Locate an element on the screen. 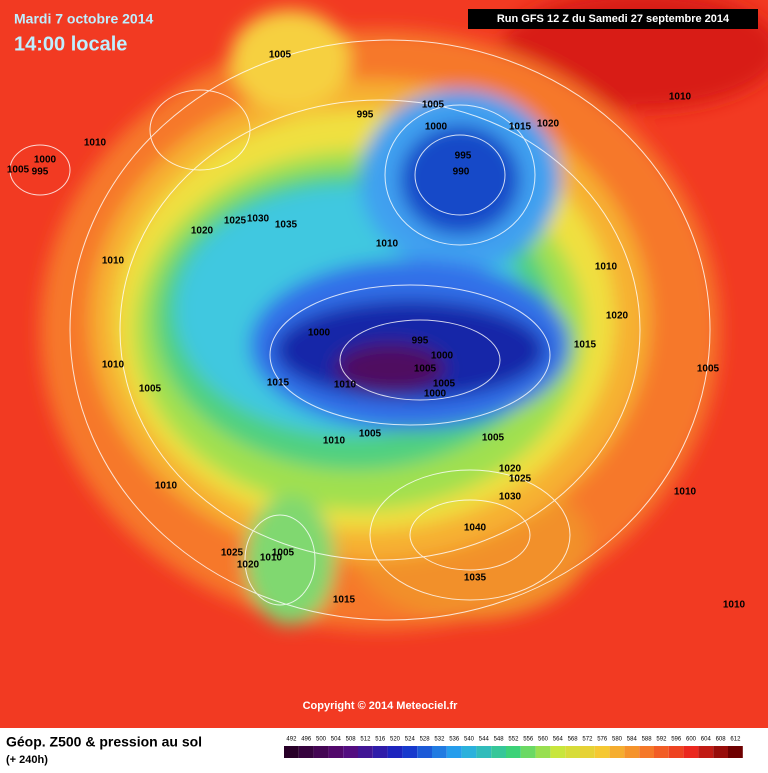 The width and height of the screenshot is (768, 773). footer-title: Géop. Z500 & pression au sol is located at coordinates (104, 742).